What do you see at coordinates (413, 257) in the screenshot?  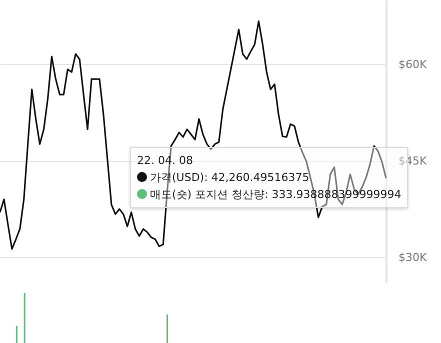 I see `y-tick-label: $30K` at bounding box center [413, 257].